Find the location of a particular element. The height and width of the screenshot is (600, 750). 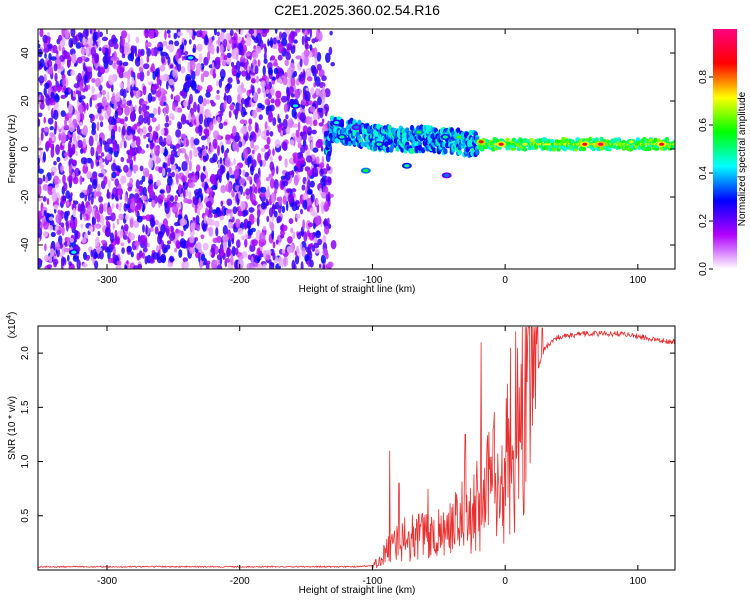

x-tick-label: -100 is located at coordinates (372, 581).